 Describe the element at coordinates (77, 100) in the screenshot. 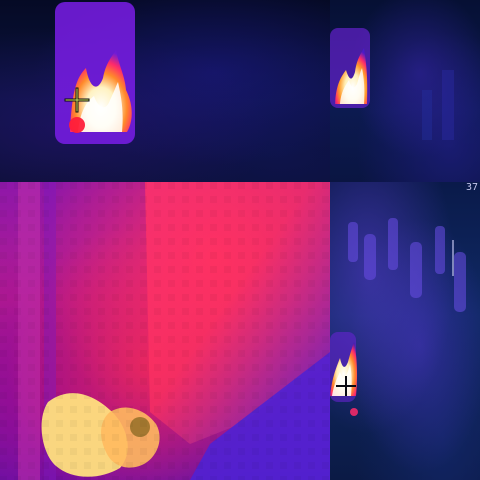

I see `crosshair-highlight-icon` at that location.